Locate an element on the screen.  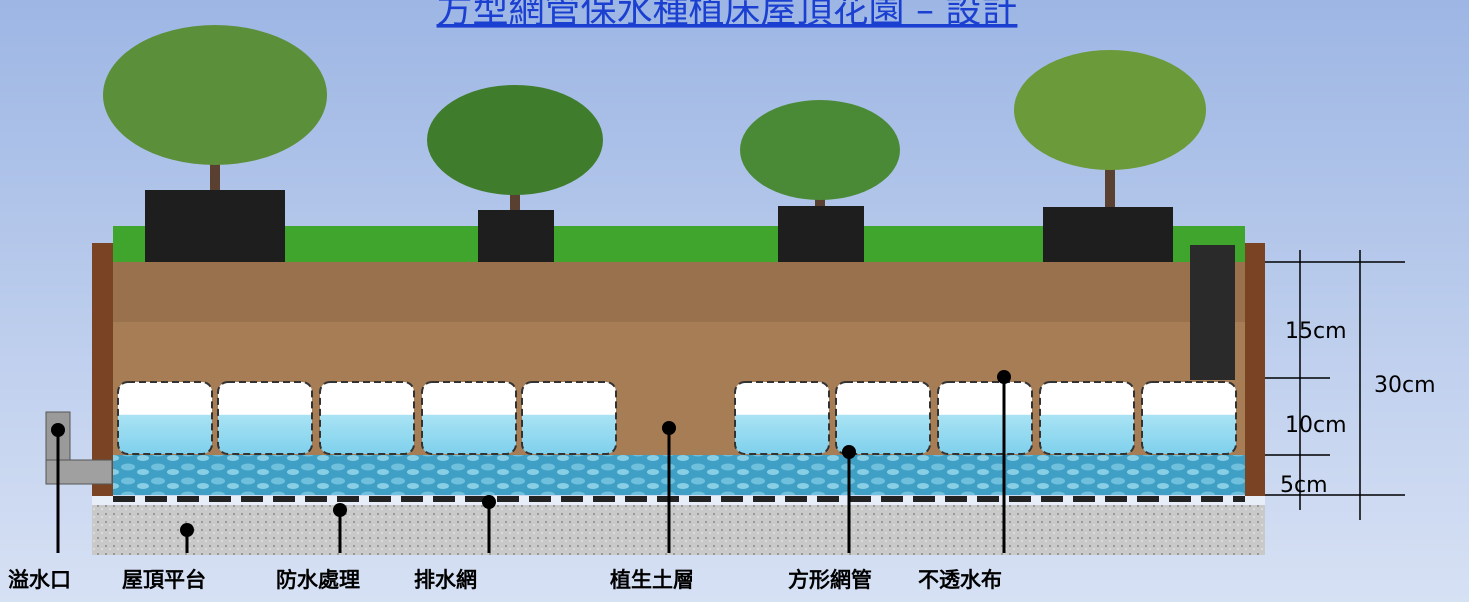
layer-label: 溢水口 is located at coordinates (39, 579).